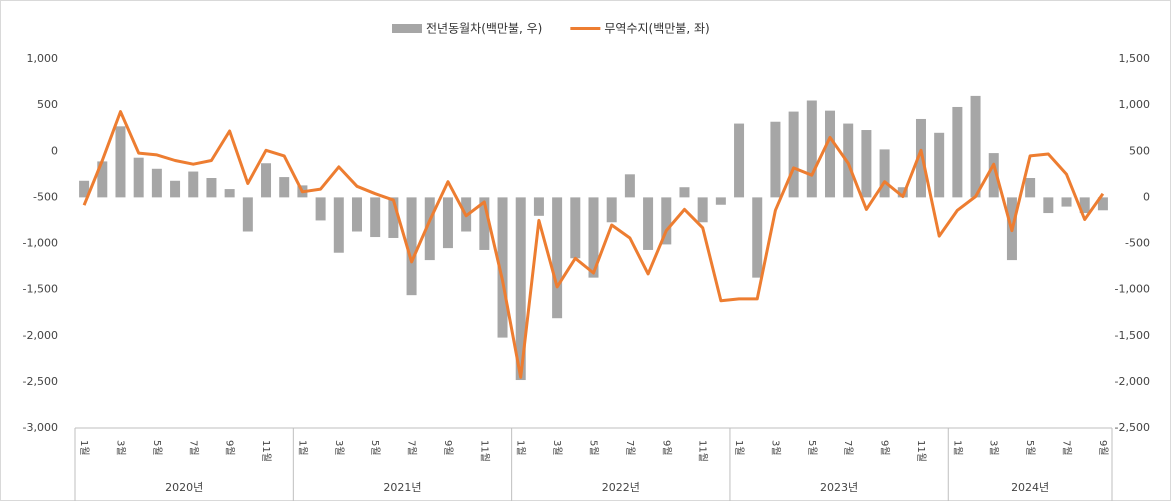  Describe the element at coordinates (1132, 381) in the screenshot. I see `y2-tick-label: -2,000` at that location.